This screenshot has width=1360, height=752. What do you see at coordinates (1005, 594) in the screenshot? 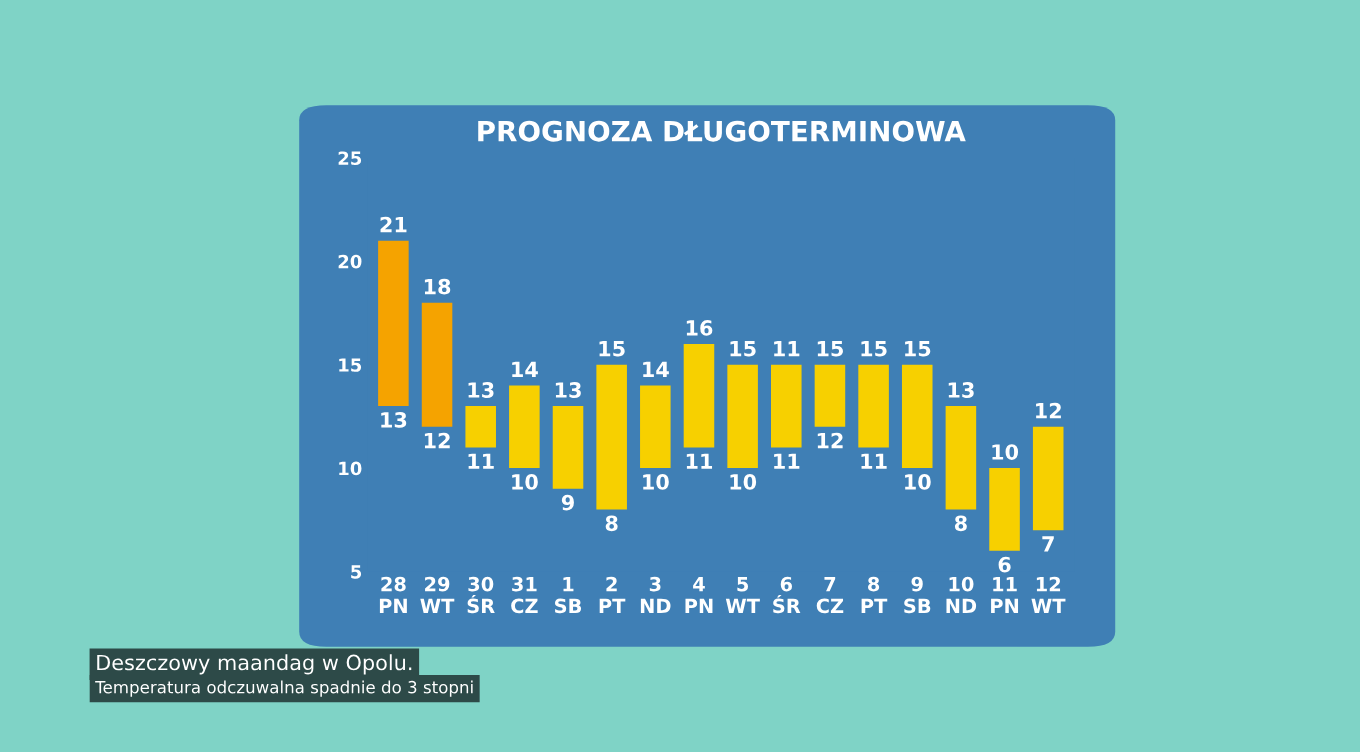
I see `x-tick-label: 11 PN` at bounding box center [1005, 594].